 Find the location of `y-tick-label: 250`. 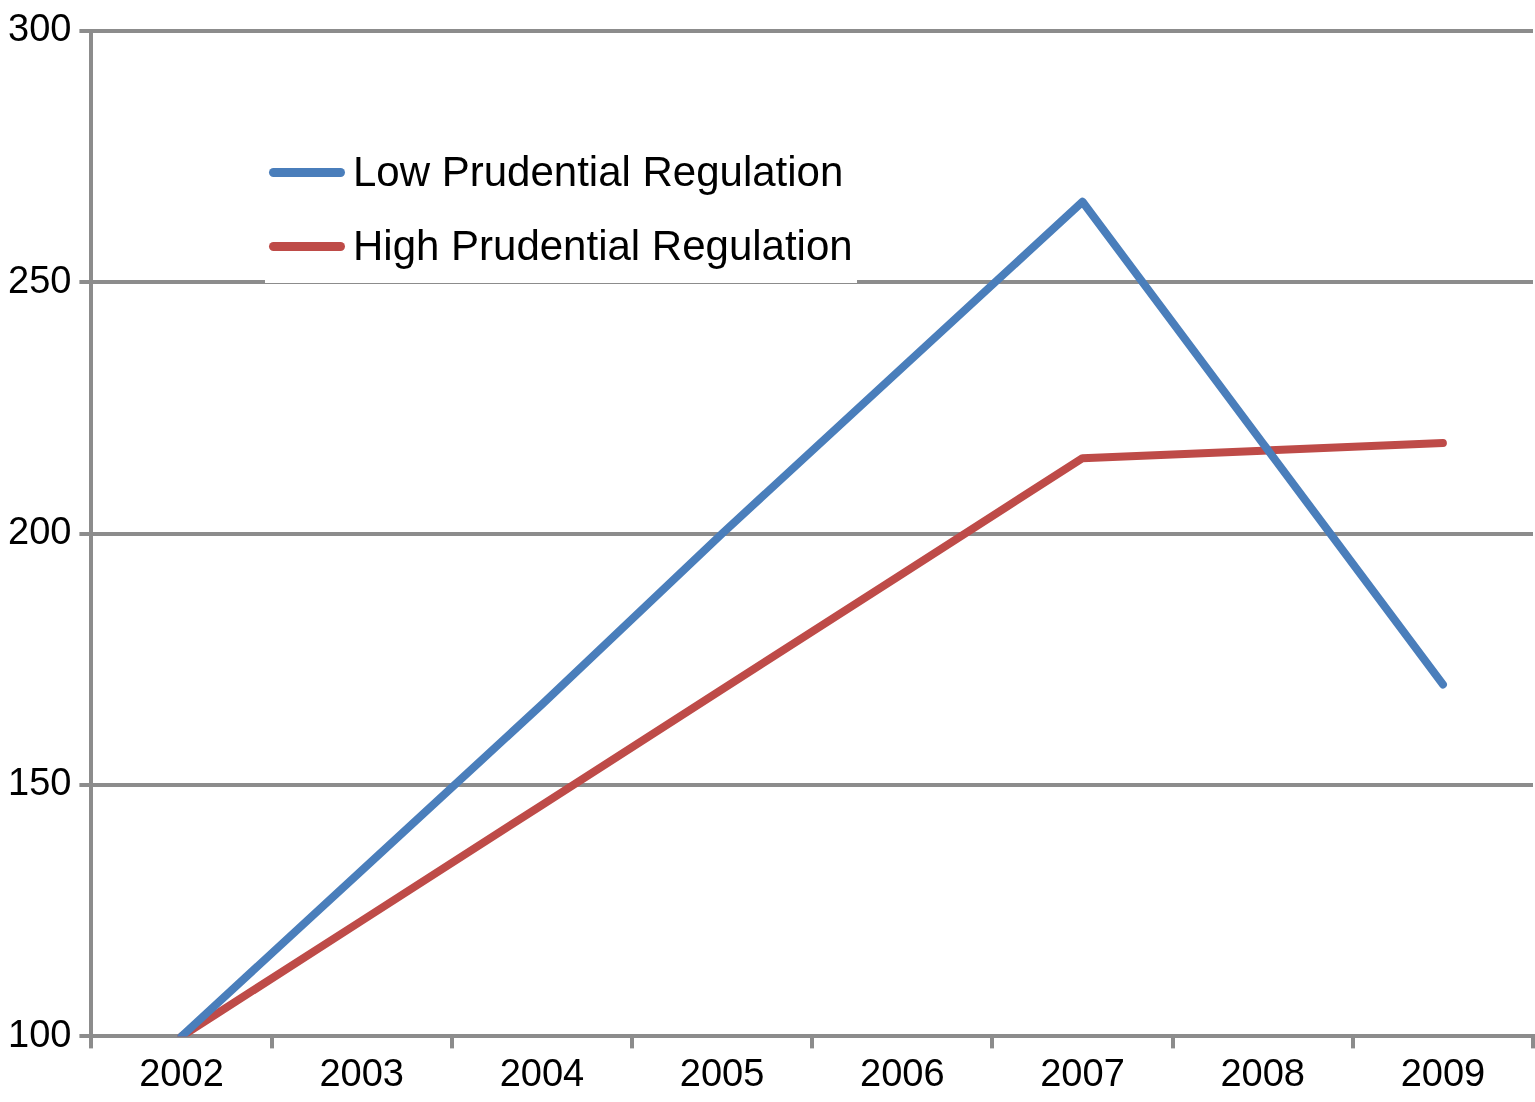

y-tick-label: 250 is located at coordinates (40, 279).